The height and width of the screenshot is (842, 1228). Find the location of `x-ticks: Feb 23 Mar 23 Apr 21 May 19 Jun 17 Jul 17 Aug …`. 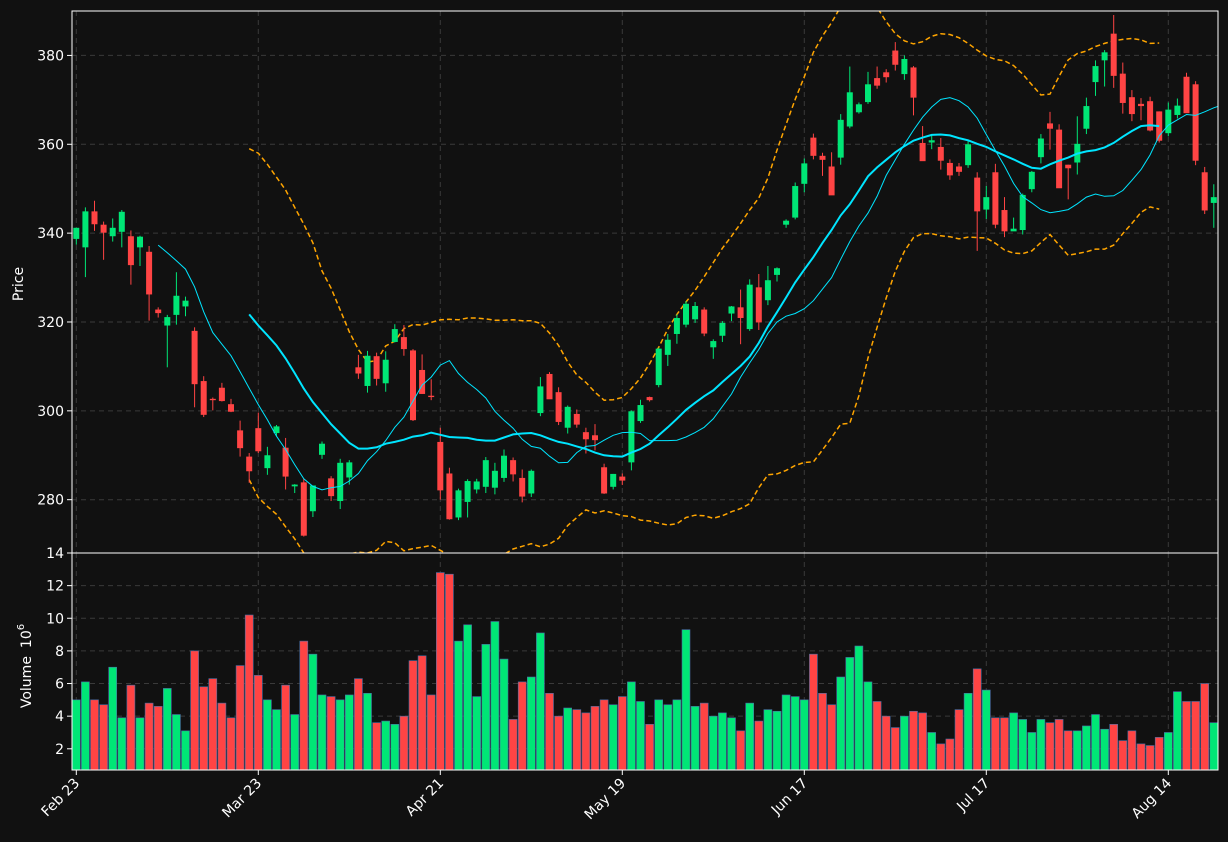

x-ticks: Feb 23 Mar 23 Apr 21 May 19 Jun 17 Jul 17 Aug … is located at coordinates (607, 796).